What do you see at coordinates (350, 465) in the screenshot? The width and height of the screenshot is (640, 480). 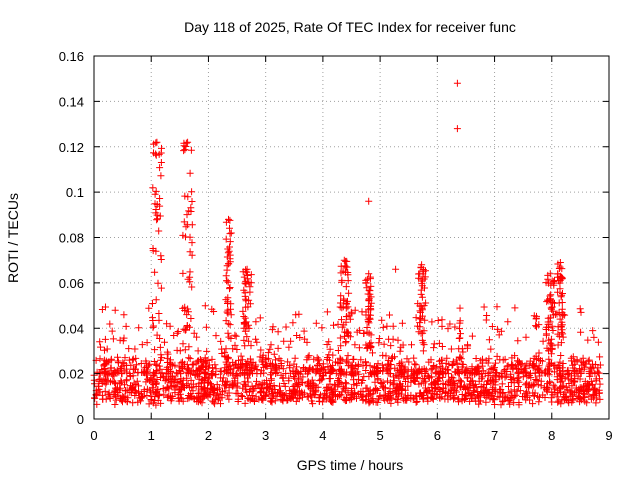 I see `x-axis-label: GPS time / hours` at bounding box center [350, 465].